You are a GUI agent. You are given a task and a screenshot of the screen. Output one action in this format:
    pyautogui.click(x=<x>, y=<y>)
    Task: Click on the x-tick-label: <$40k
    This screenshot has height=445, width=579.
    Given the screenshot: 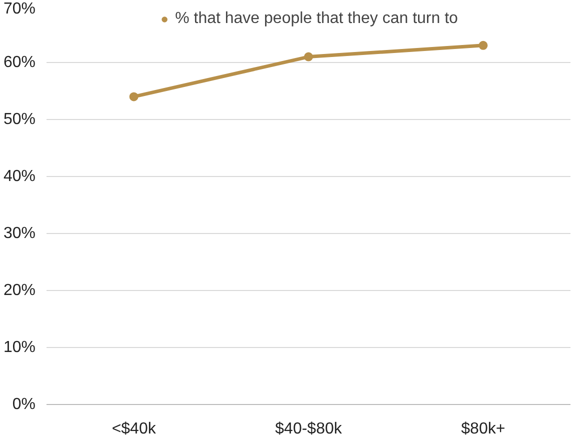 What is the action you would take?
    pyautogui.click(x=134, y=429)
    